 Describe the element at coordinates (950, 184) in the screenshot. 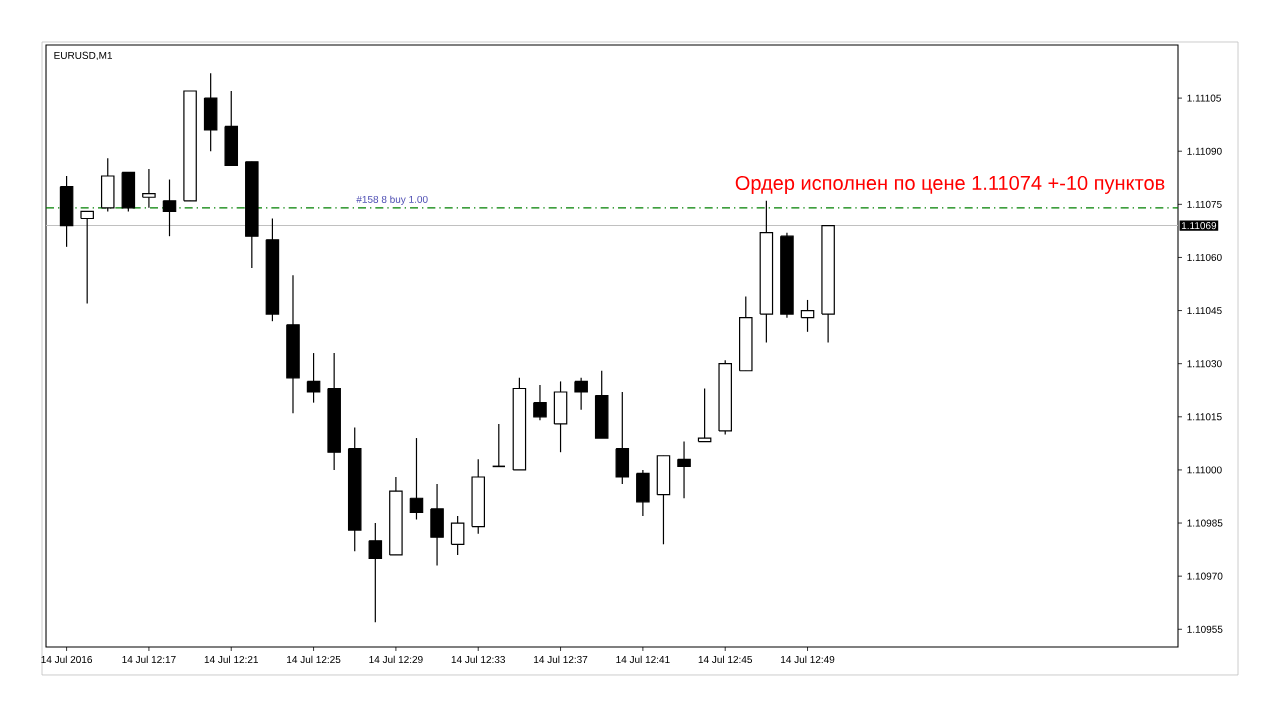

I see `annotation: Ордер исполнен по цене 1.11074 +-10 пунктов` at that location.